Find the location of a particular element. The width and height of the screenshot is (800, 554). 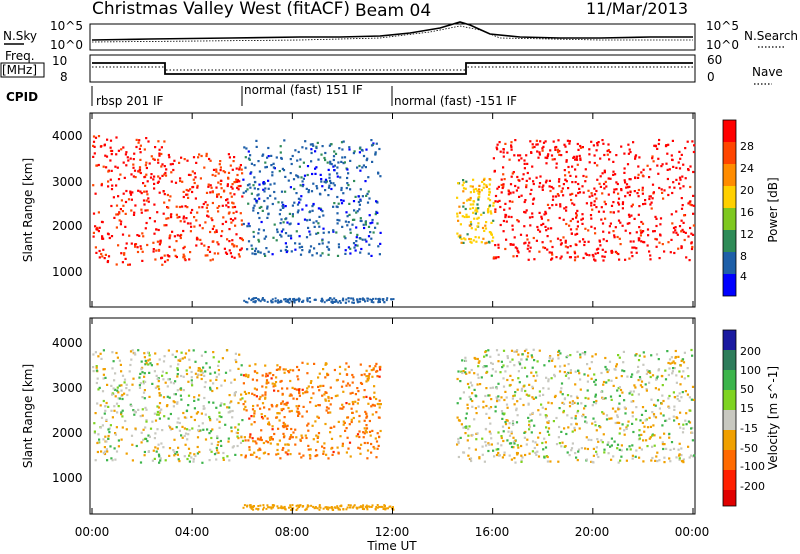

velocity-cbar-tick-50: 50 is located at coordinates (747, 389).